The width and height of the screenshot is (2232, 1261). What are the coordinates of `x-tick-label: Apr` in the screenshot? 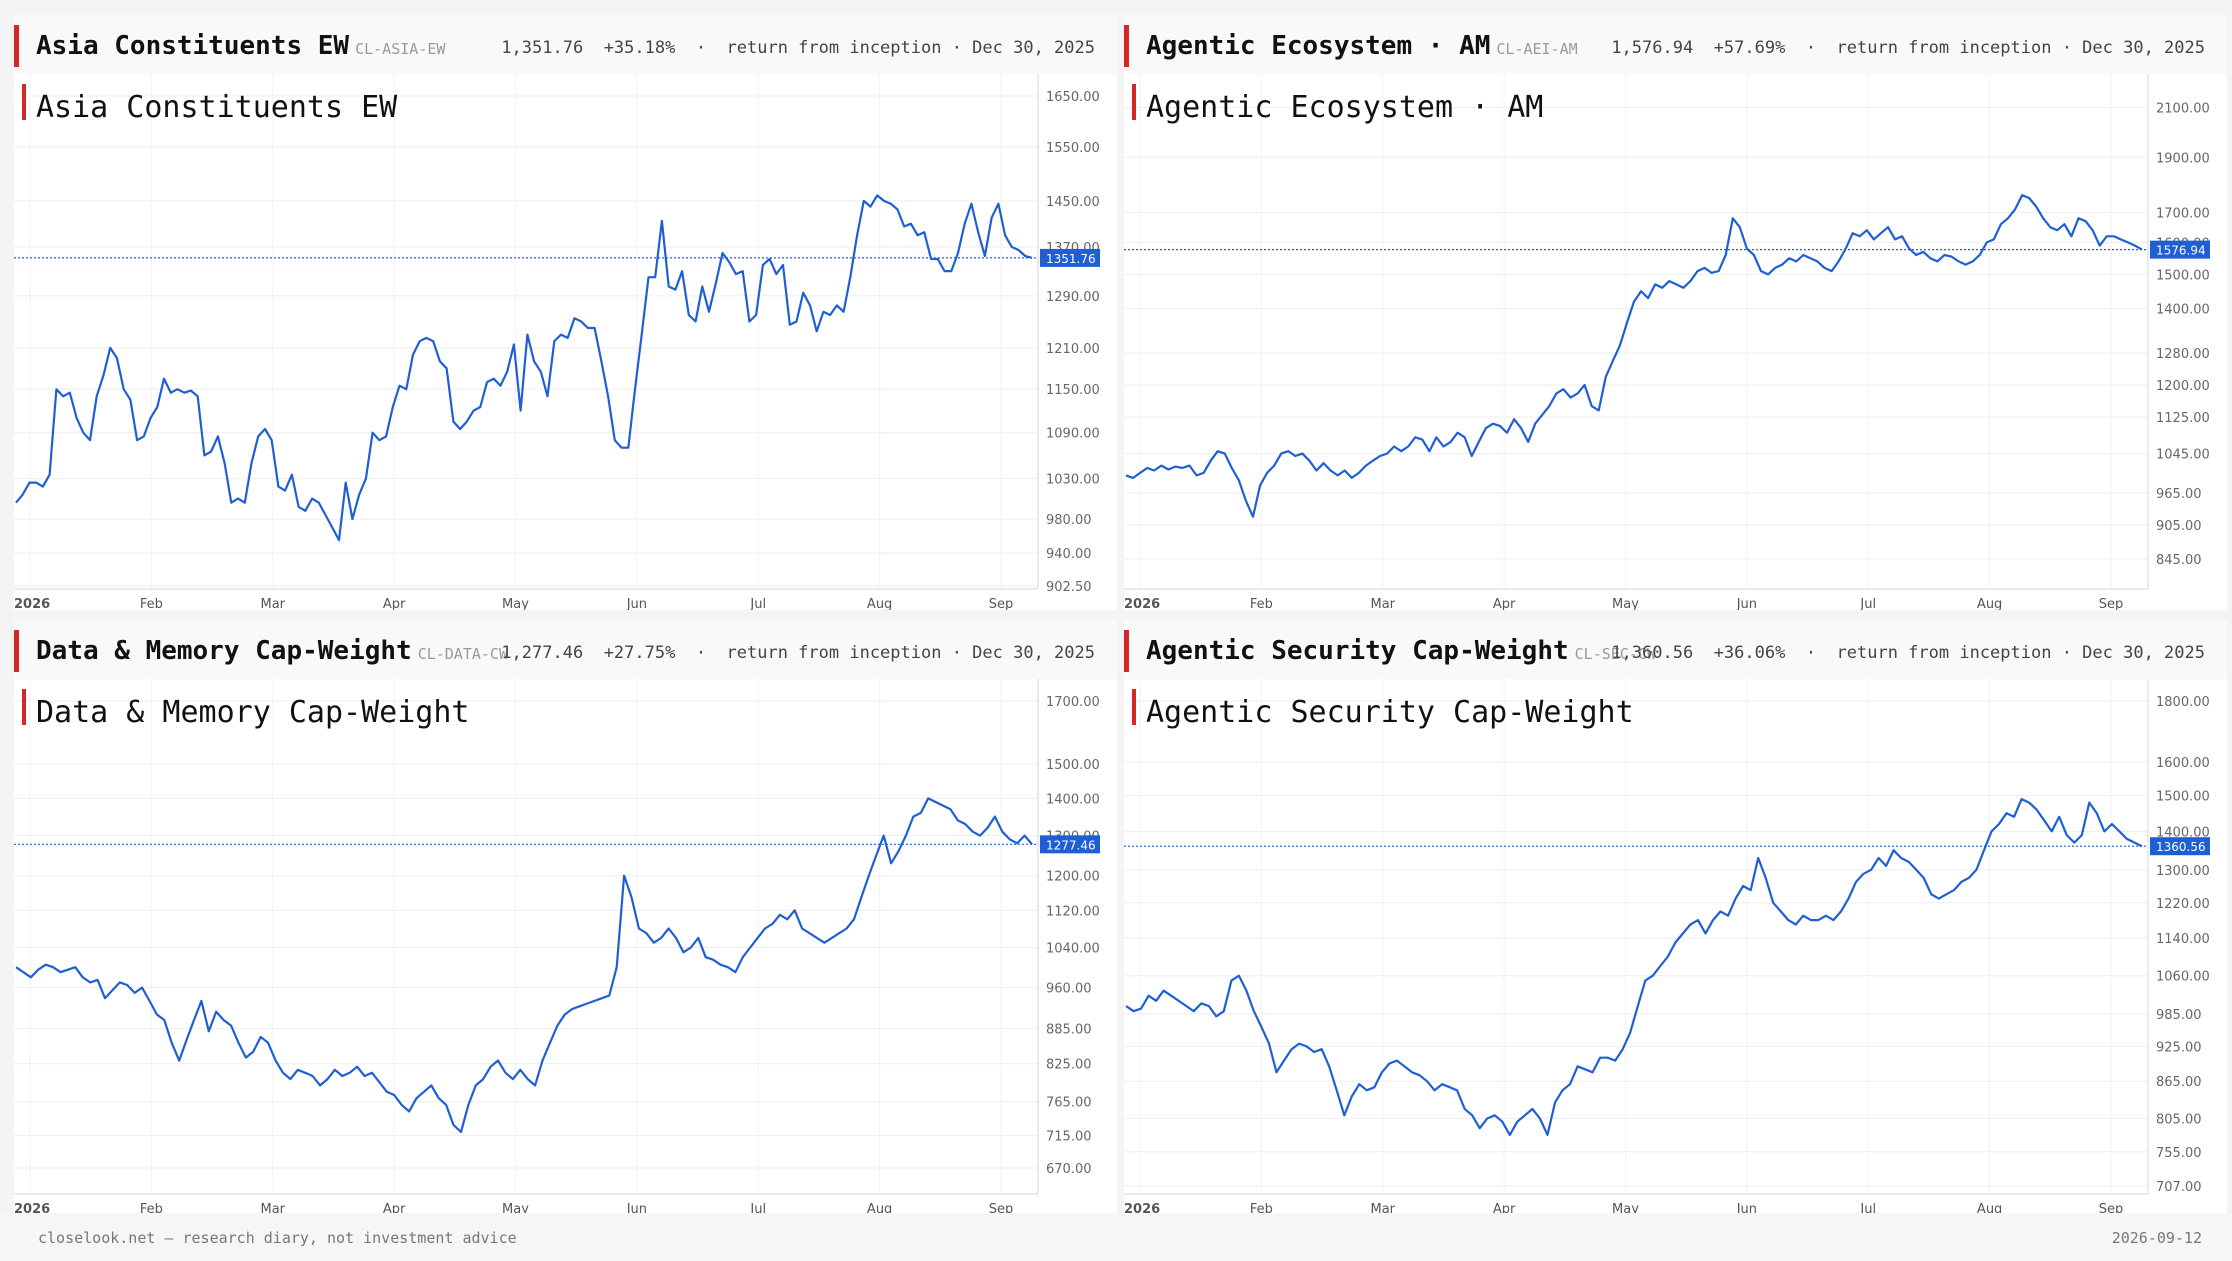 It's located at (1504, 603).